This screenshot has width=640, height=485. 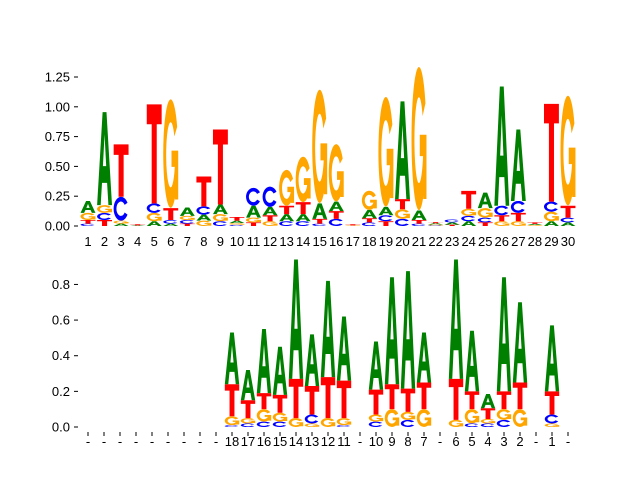 What do you see at coordinates (57, 106) in the screenshot?
I see `y-tick-label: 1.00` at bounding box center [57, 106].